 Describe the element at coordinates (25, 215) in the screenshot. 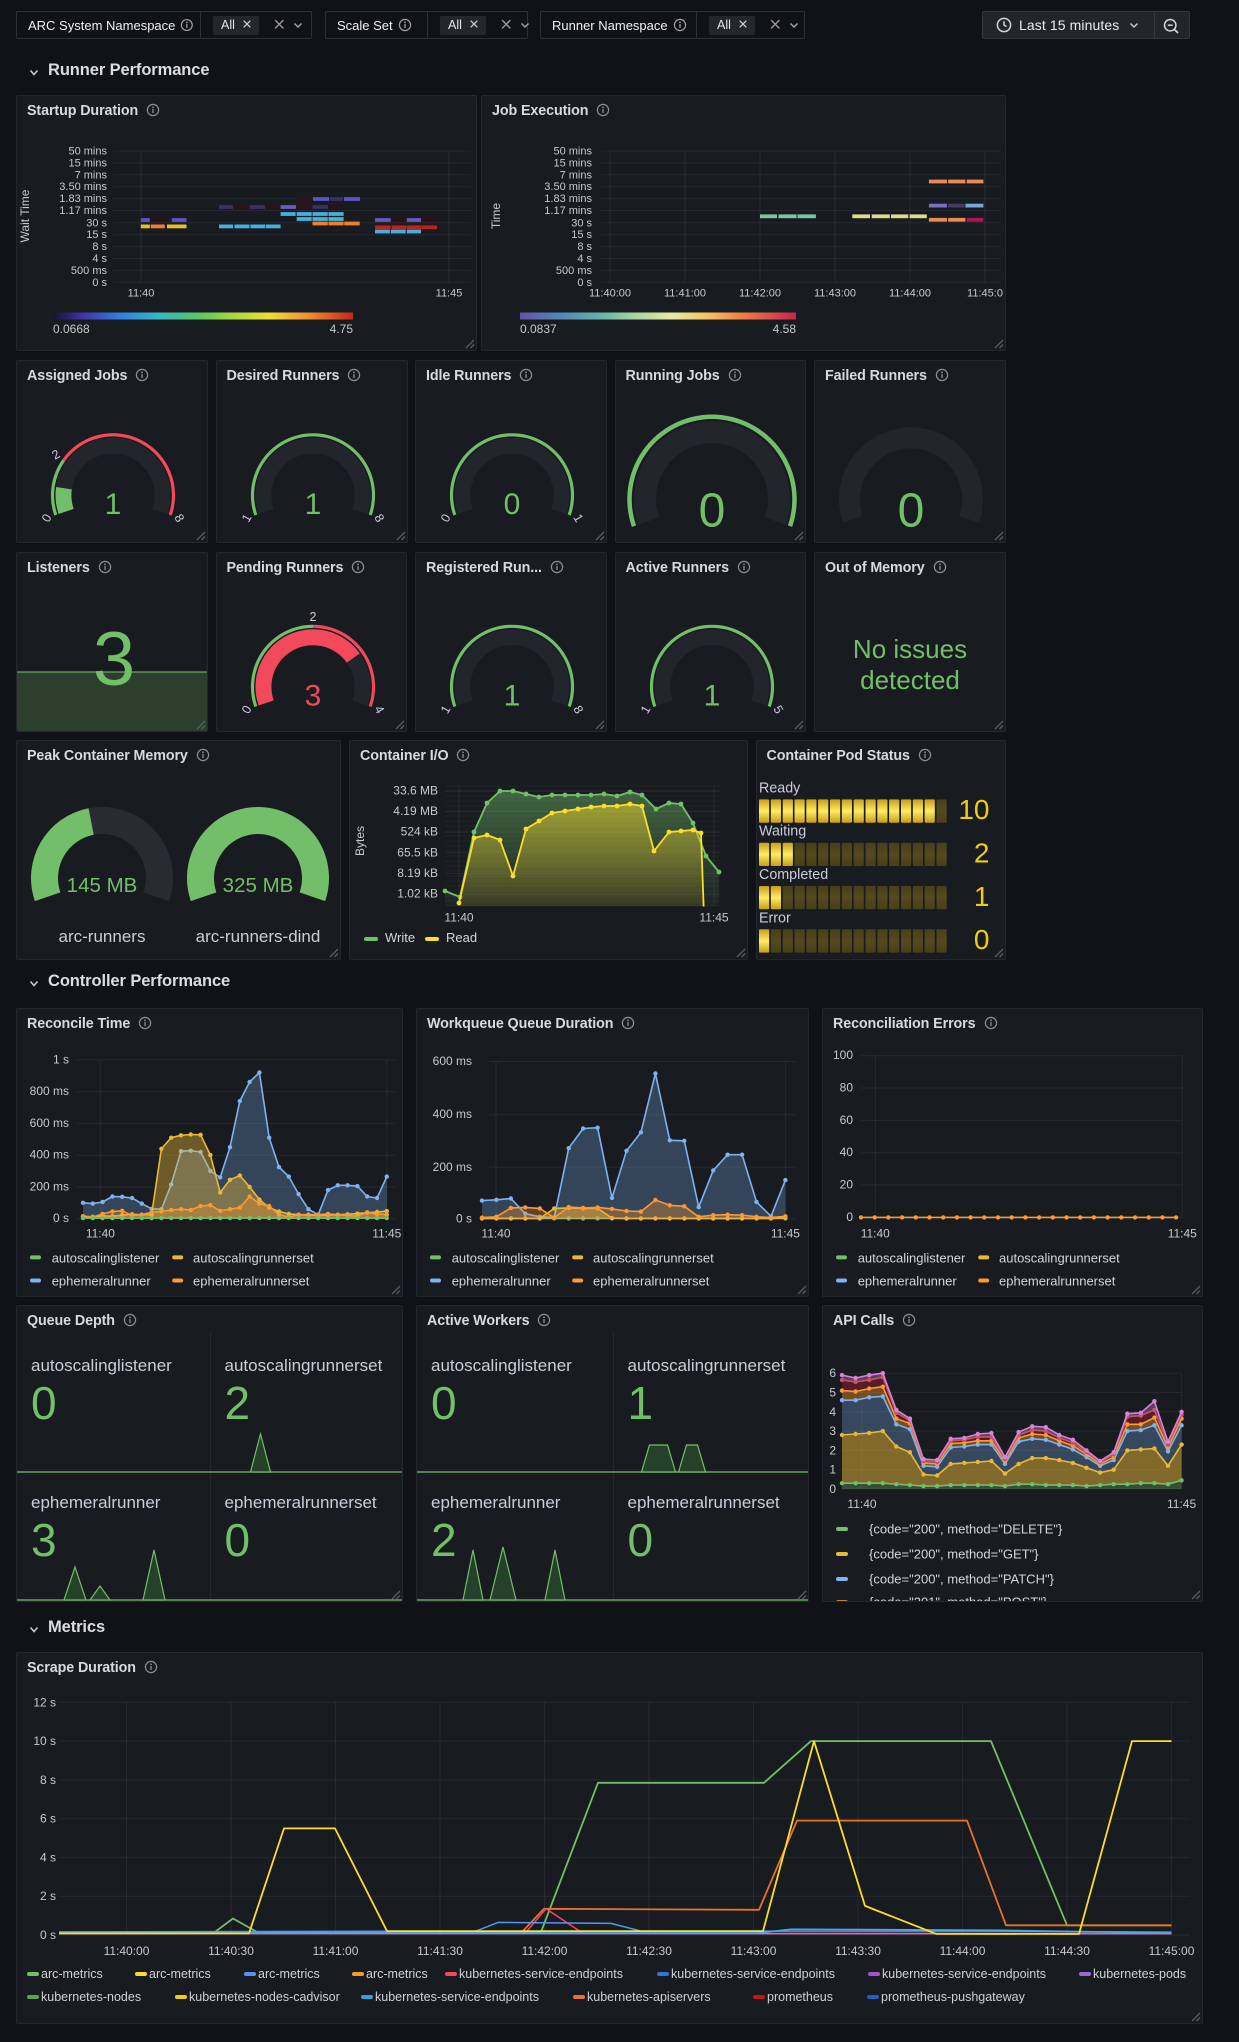

I see `svg-text: Wait Time` at that location.